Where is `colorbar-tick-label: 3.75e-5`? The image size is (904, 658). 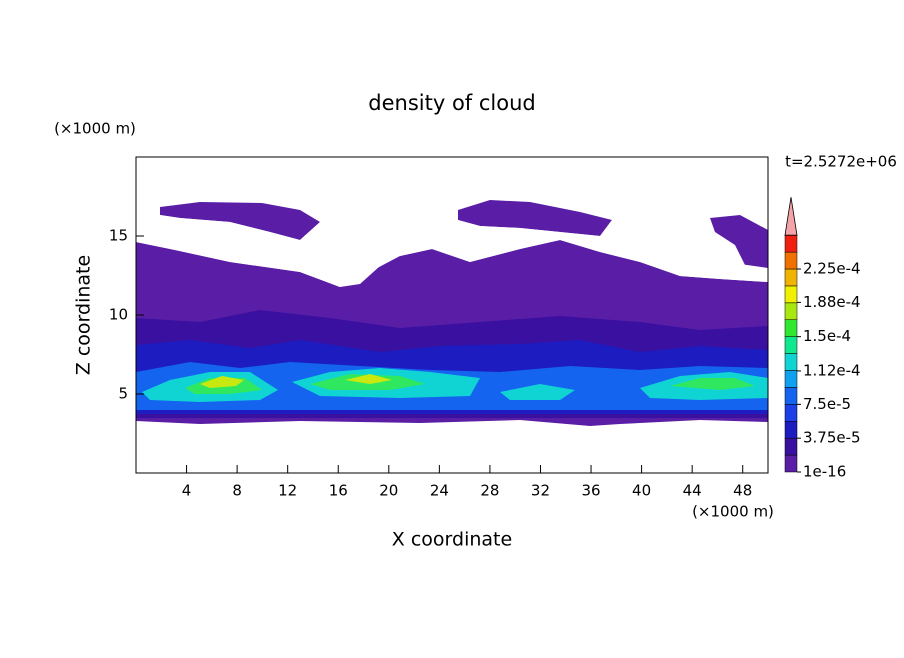
colorbar-tick-label: 3.75e-5 is located at coordinates (832, 438).